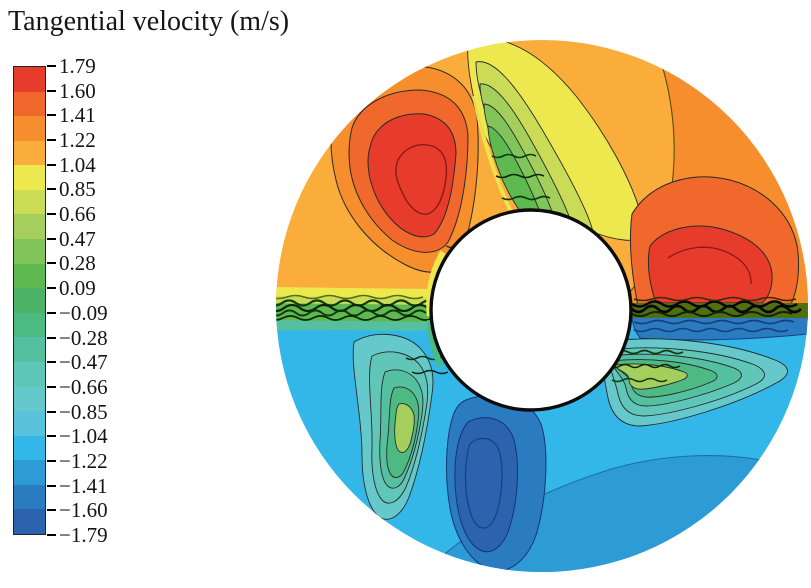 The image size is (811, 588). I want to click on vortex-bottom-inner-contour, so click(483, 483).